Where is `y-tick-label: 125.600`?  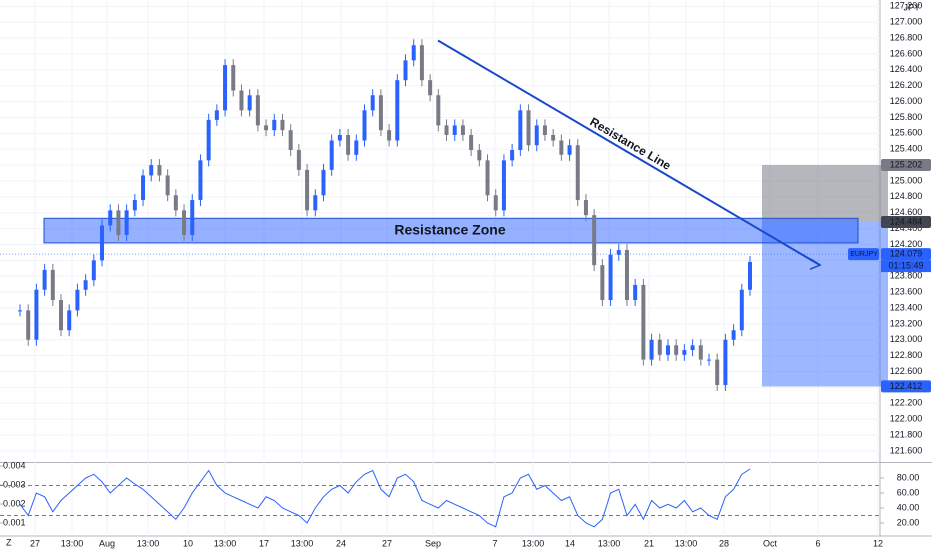
y-tick-label: 125.600 is located at coordinates (906, 133).